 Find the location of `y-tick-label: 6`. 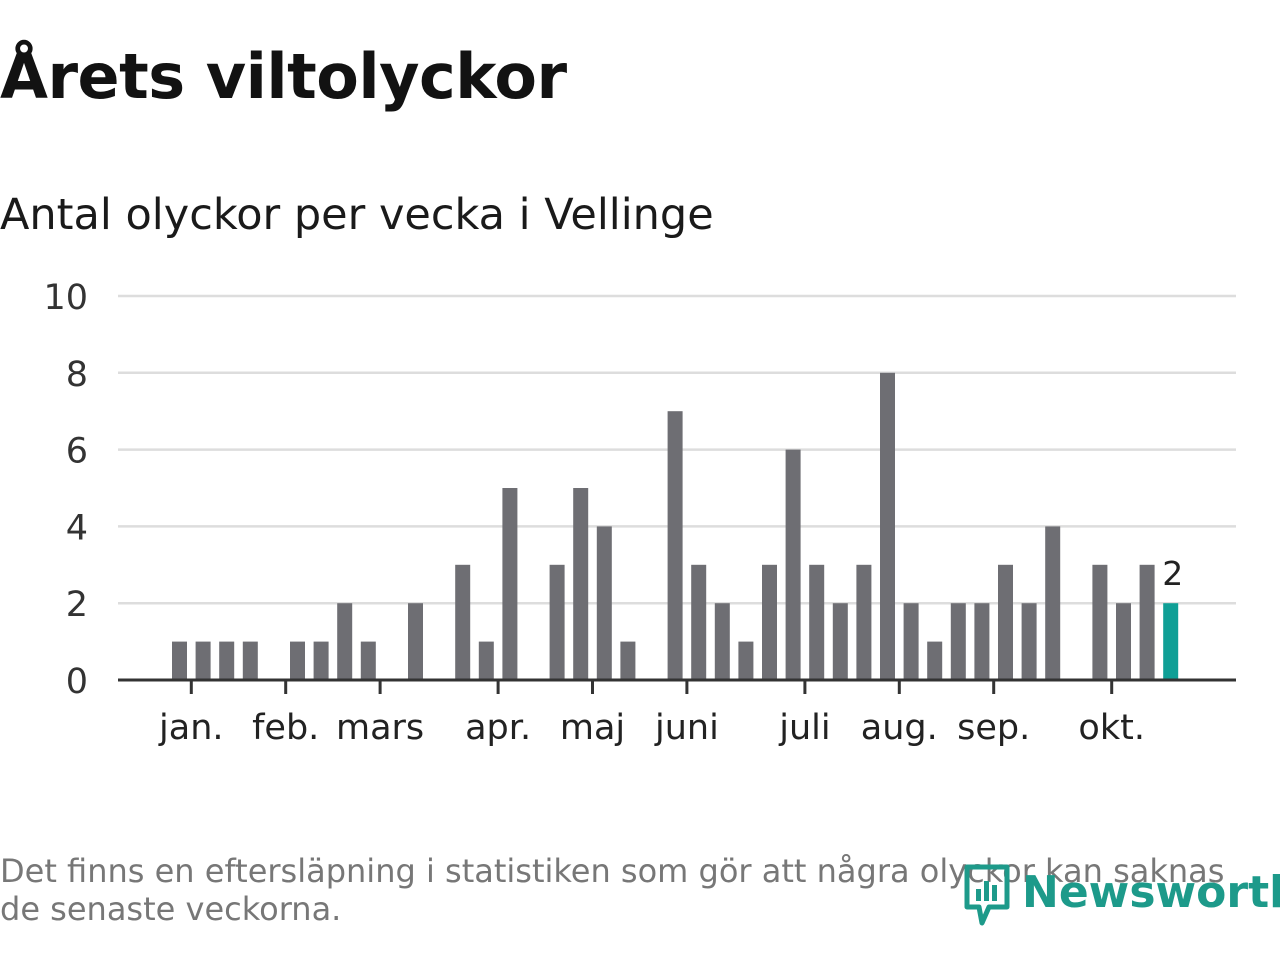

y-tick-label: 6 is located at coordinates (77, 452).